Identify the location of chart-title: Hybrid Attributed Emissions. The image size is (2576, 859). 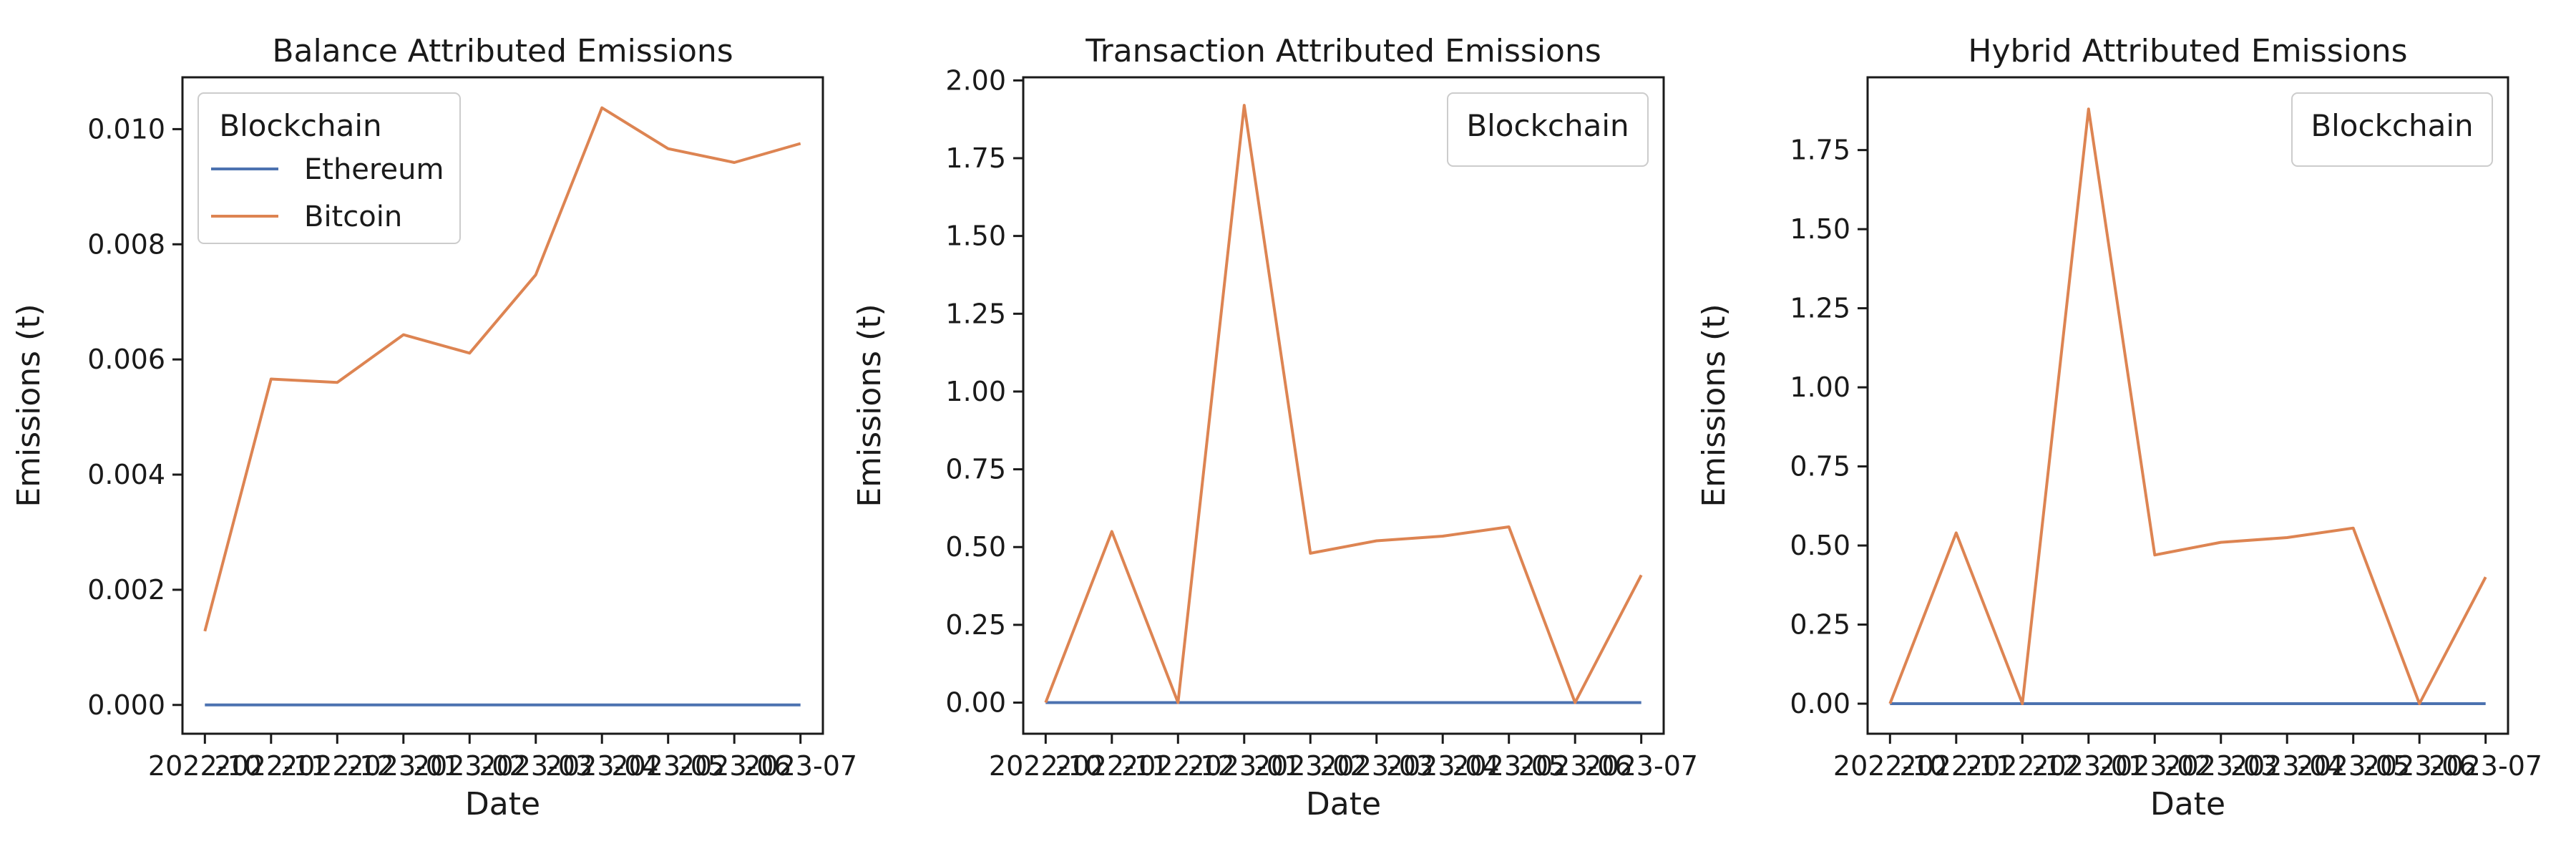
(2187, 51).